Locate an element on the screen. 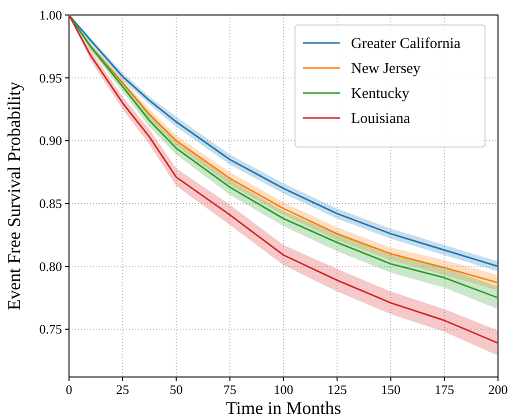  legend-label: Greater California is located at coordinates (406, 44).